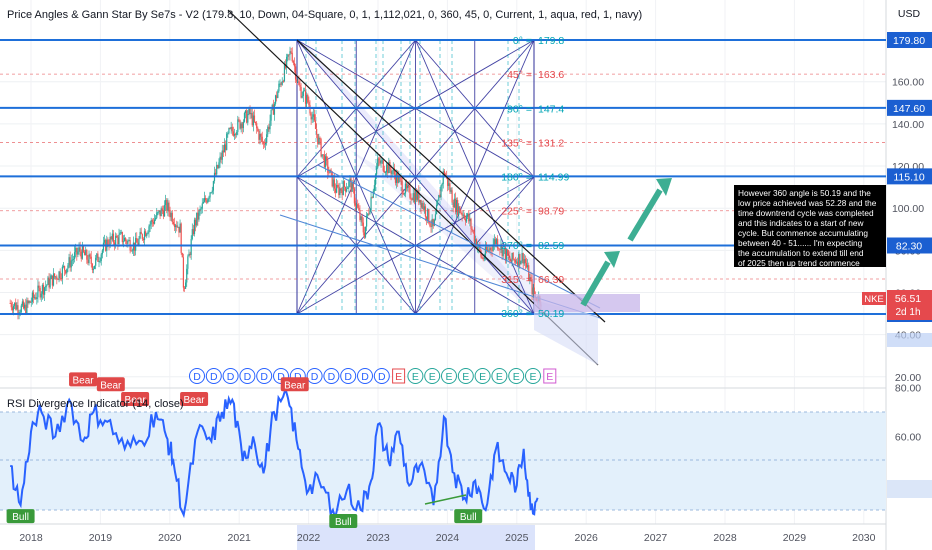 Image resolution: width=932 pixels, height=550 pixels. Describe the element at coordinates (908, 209) in the screenshot. I see `price-tick-label: 100.00` at that location.